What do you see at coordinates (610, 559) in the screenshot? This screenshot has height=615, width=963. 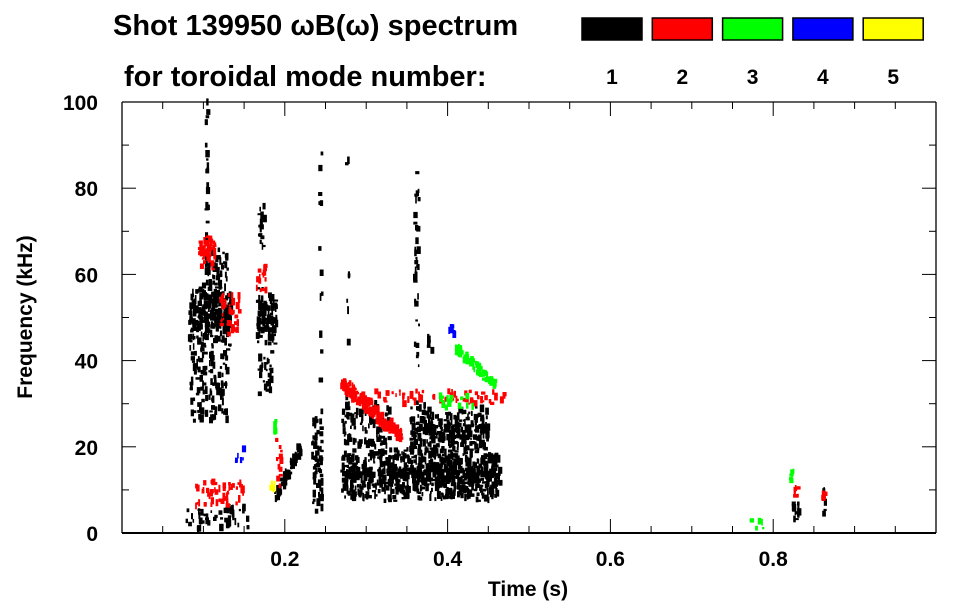 I see `x-tick-label: 0.6` at bounding box center [610, 559].